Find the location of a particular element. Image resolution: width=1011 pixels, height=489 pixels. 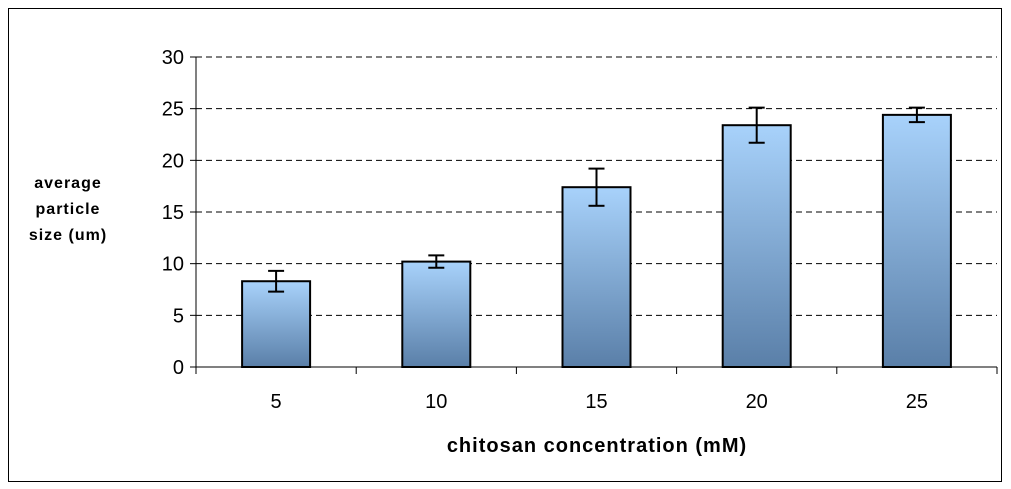

y-tick-label: 10 is located at coordinates (173, 265).